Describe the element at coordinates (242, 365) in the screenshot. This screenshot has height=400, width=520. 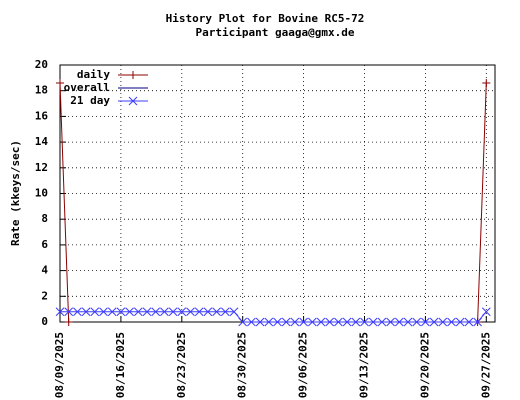
I see `x-tick-label: 08/30/2025` at that location.